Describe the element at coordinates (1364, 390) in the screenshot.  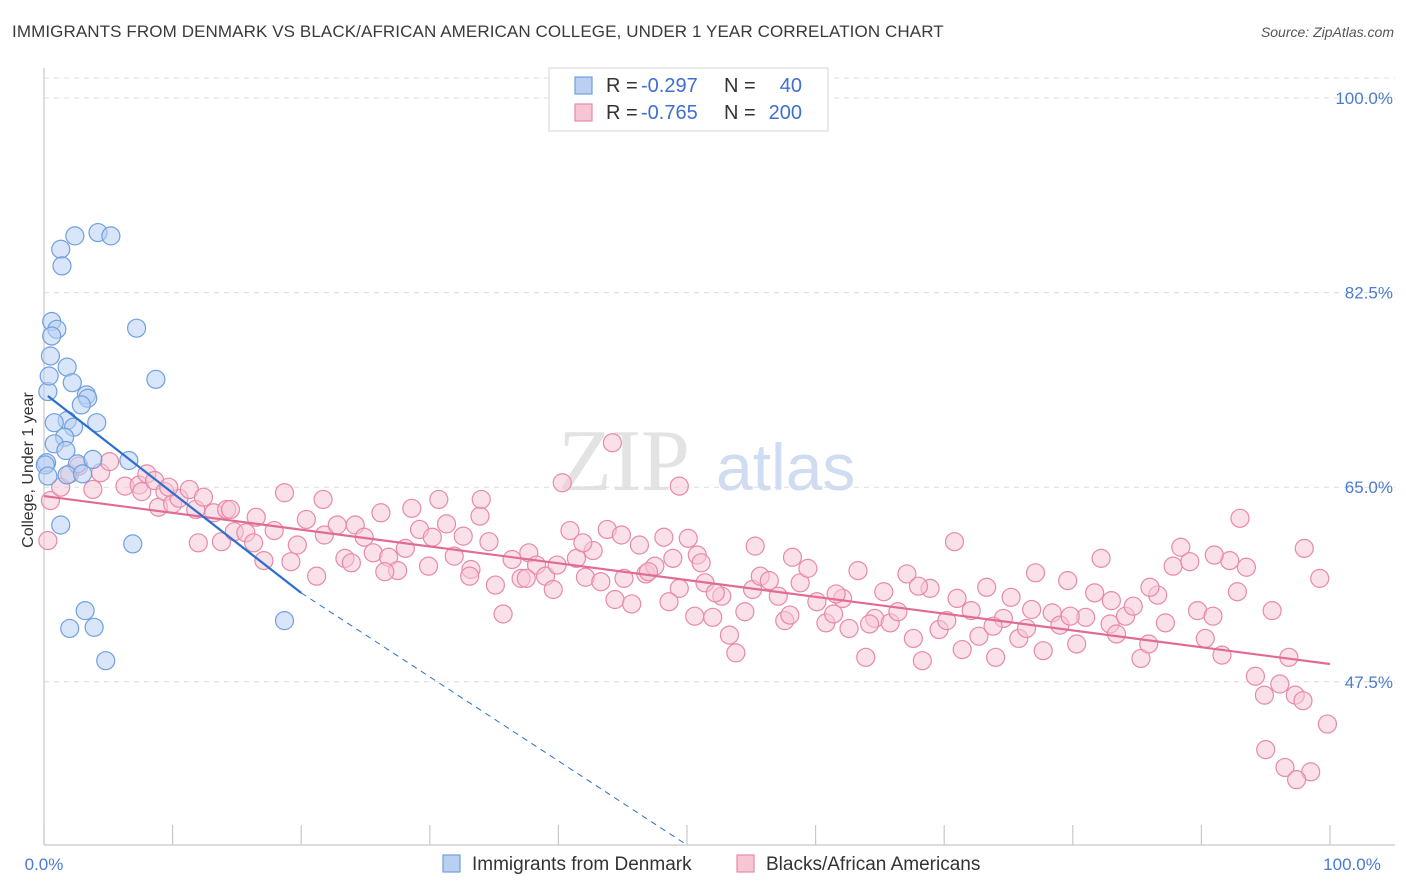
I see `y-tick-labels: 47.5% 65.0% 82.5% 100.0%` at that location.